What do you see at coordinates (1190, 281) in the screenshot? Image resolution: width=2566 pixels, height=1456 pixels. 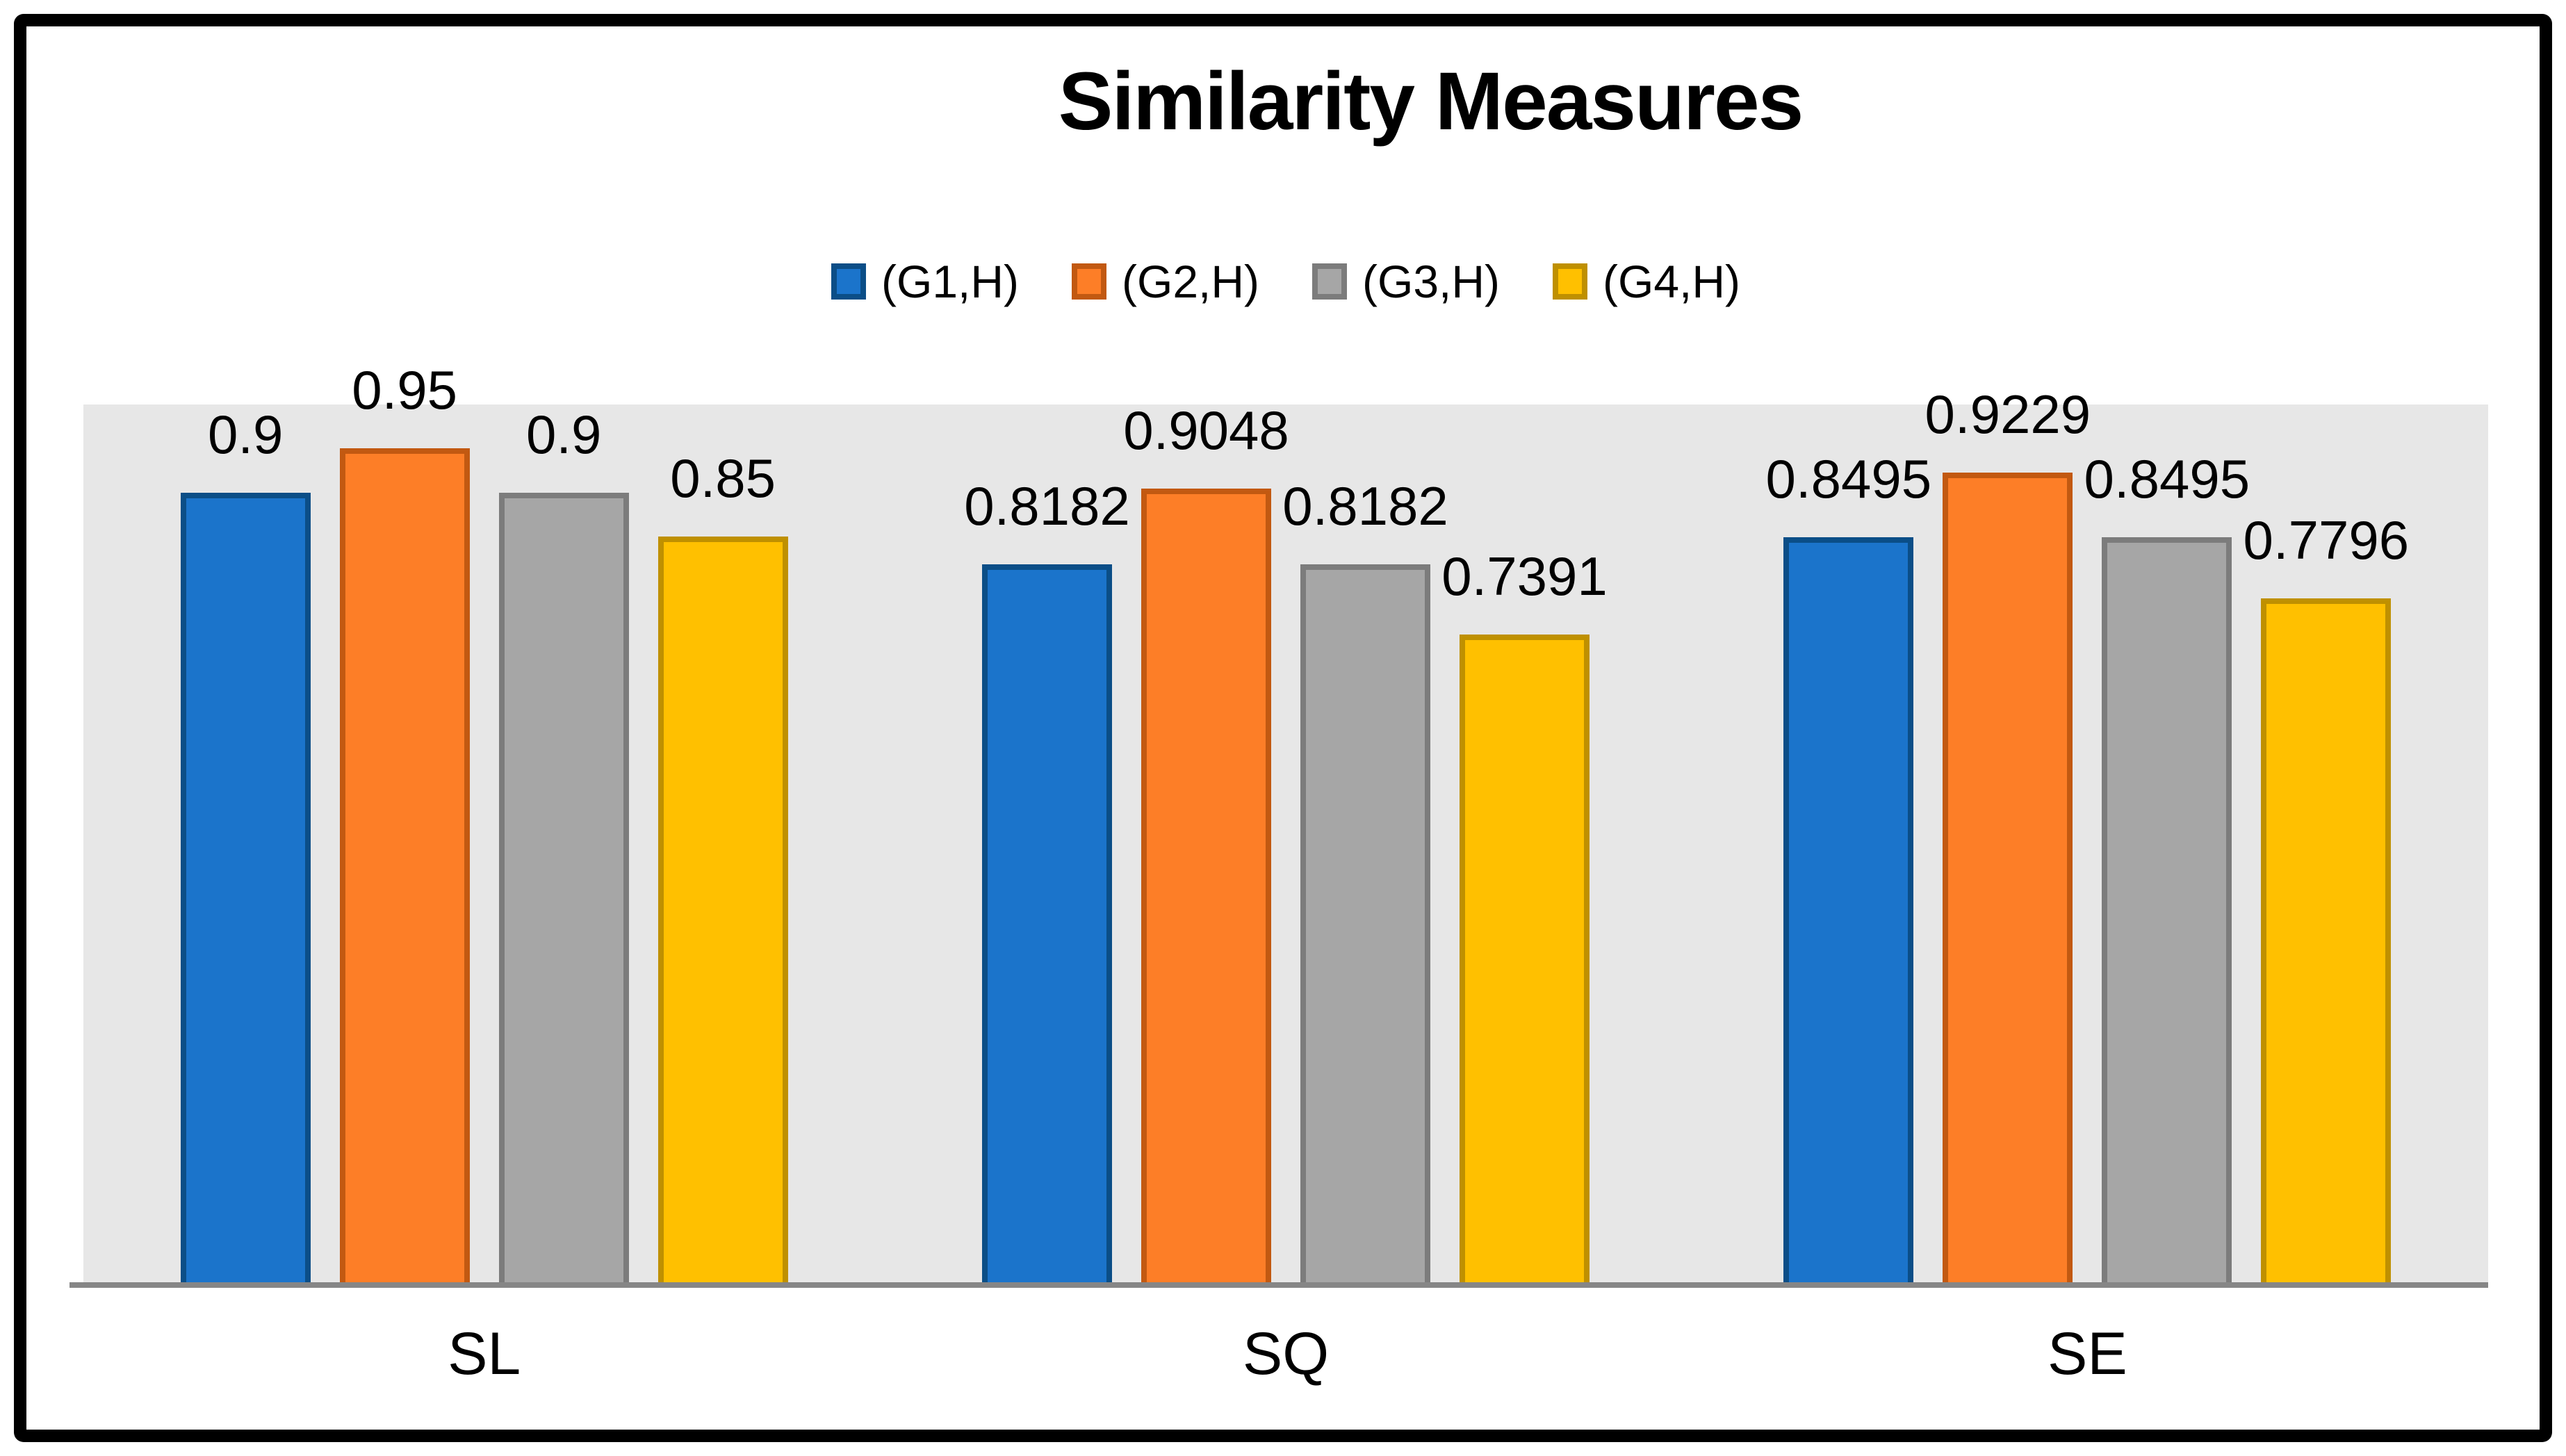 I see `legend-label: (G2,H)` at bounding box center [1190, 281].